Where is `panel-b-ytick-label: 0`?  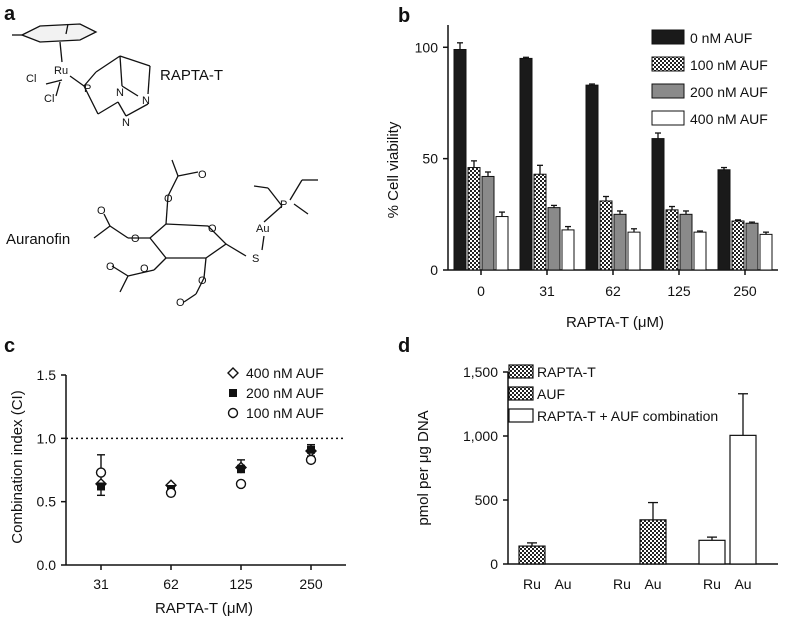
panel-b-ytick-label: 0 is located at coordinates (434, 270).